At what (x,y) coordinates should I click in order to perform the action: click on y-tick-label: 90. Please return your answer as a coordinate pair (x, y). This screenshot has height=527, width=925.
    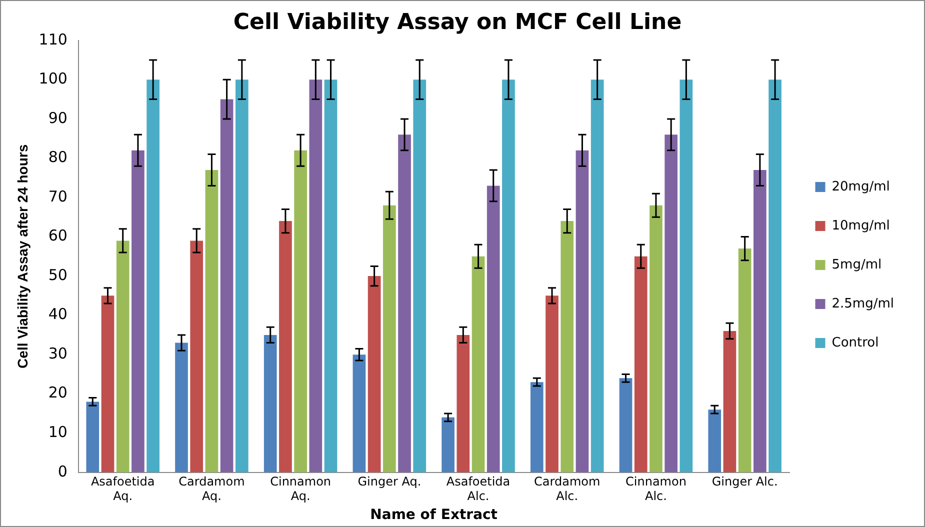
    Looking at the image, I should click on (58, 117).